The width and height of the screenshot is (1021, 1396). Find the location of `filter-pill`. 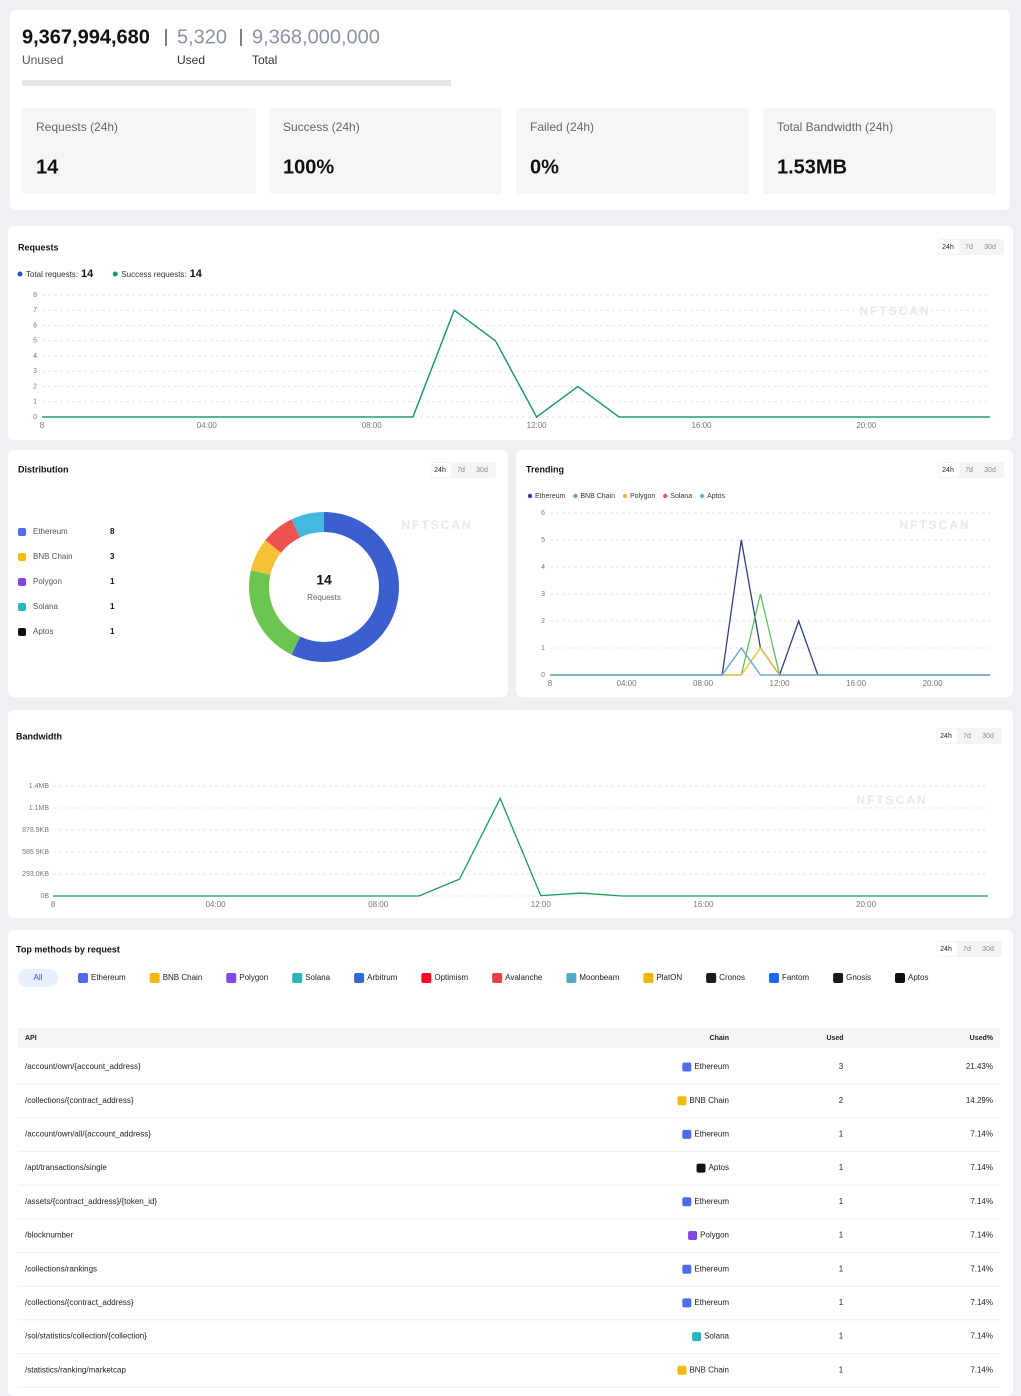

filter-pill is located at coordinates (38, 978).